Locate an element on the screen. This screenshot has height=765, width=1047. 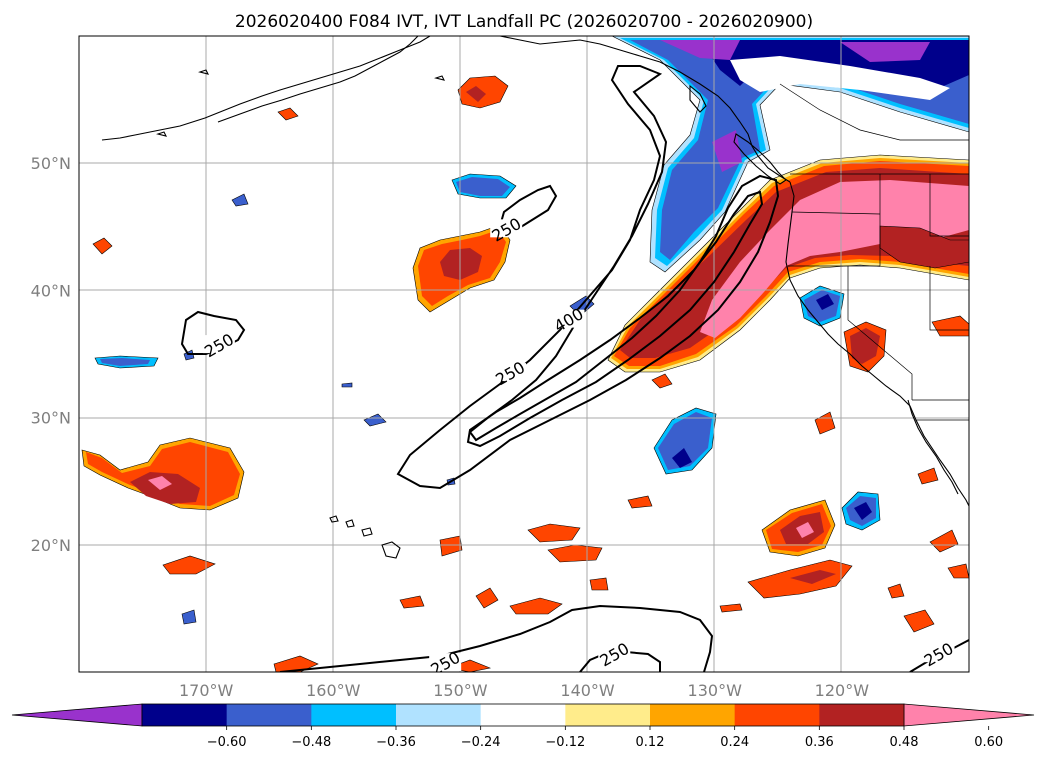
lat-tick-label: 40°N is located at coordinates (51, 290).